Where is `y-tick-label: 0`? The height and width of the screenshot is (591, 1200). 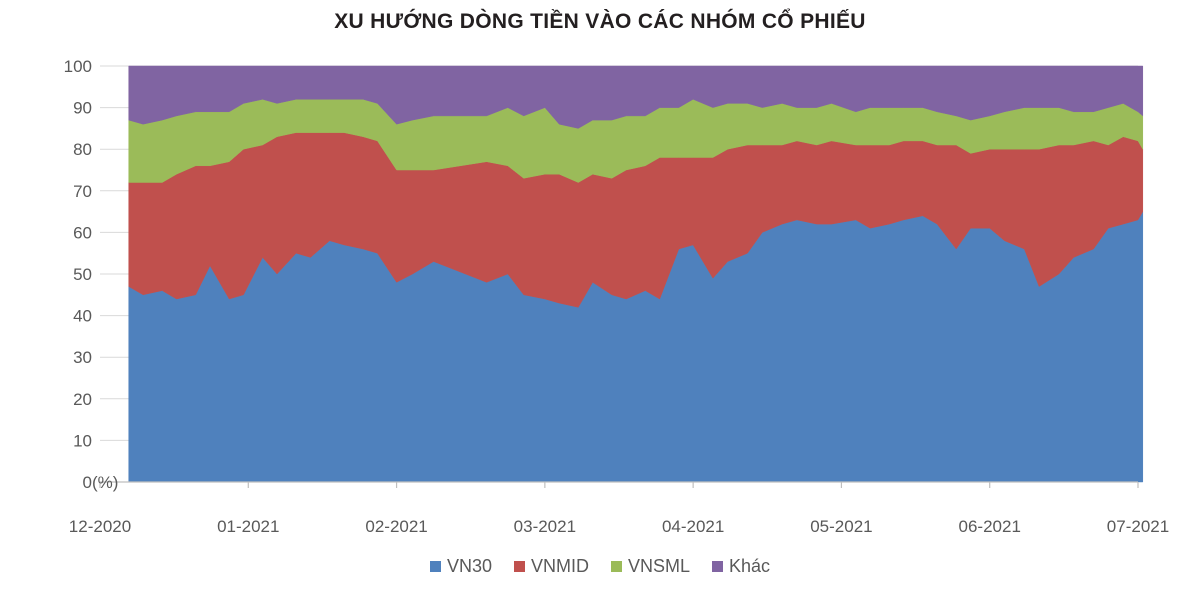 y-tick-label: 0 is located at coordinates (87, 482).